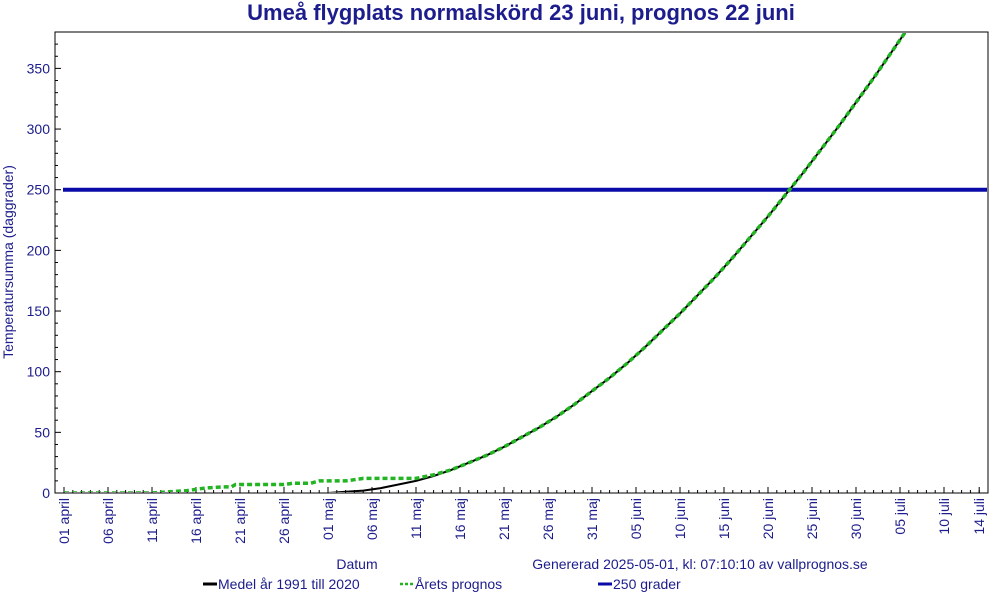 The image size is (990, 600). I want to click on x-tick-label: 21 april, so click(240, 521).